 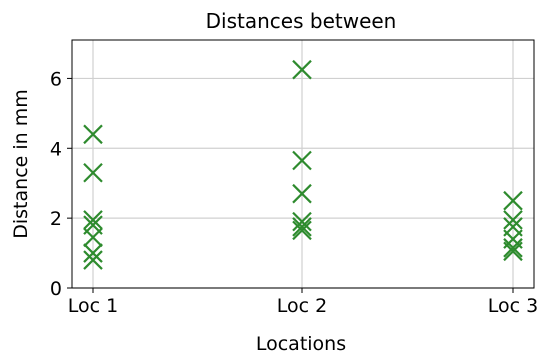 What do you see at coordinates (21, 164) in the screenshot?
I see `y-axis-label: Distance in mm` at bounding box center [21, 164].